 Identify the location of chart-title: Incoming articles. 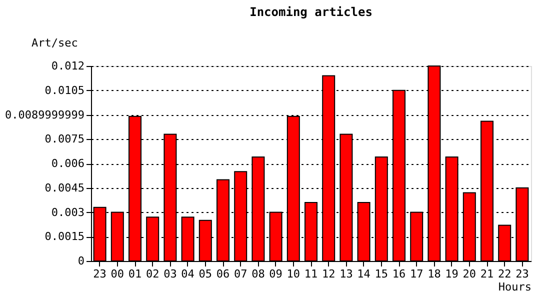
(311, 12).